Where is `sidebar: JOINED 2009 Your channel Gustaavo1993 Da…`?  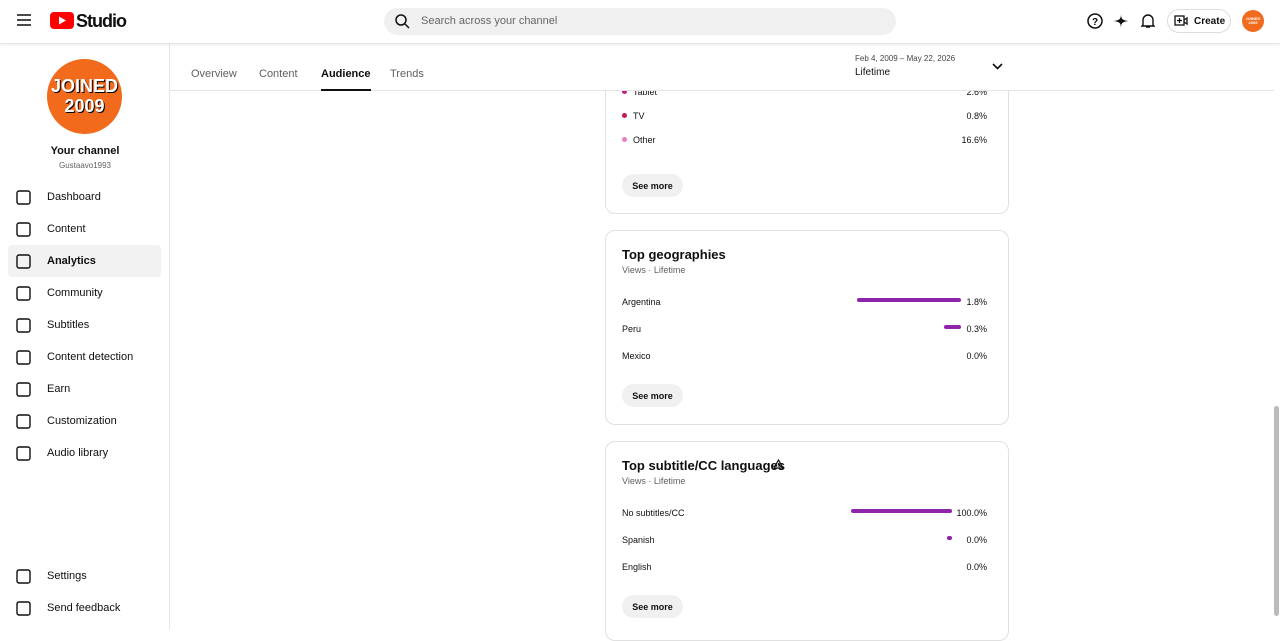 sidebar: JOINED 2009 Your channel Gustaavo1993 Da… is located at coordinates (85, 337).